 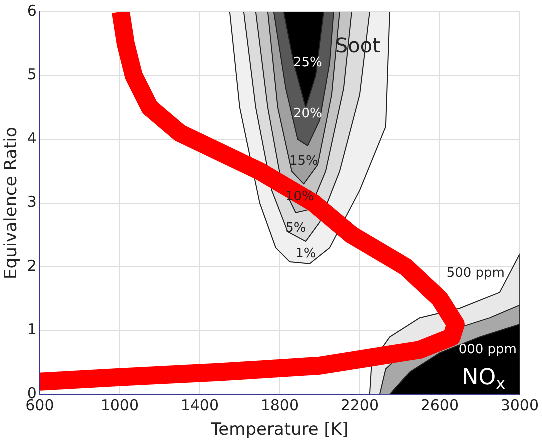 I want to click on x-tick-label: 1400, so click(x=200, y=405).